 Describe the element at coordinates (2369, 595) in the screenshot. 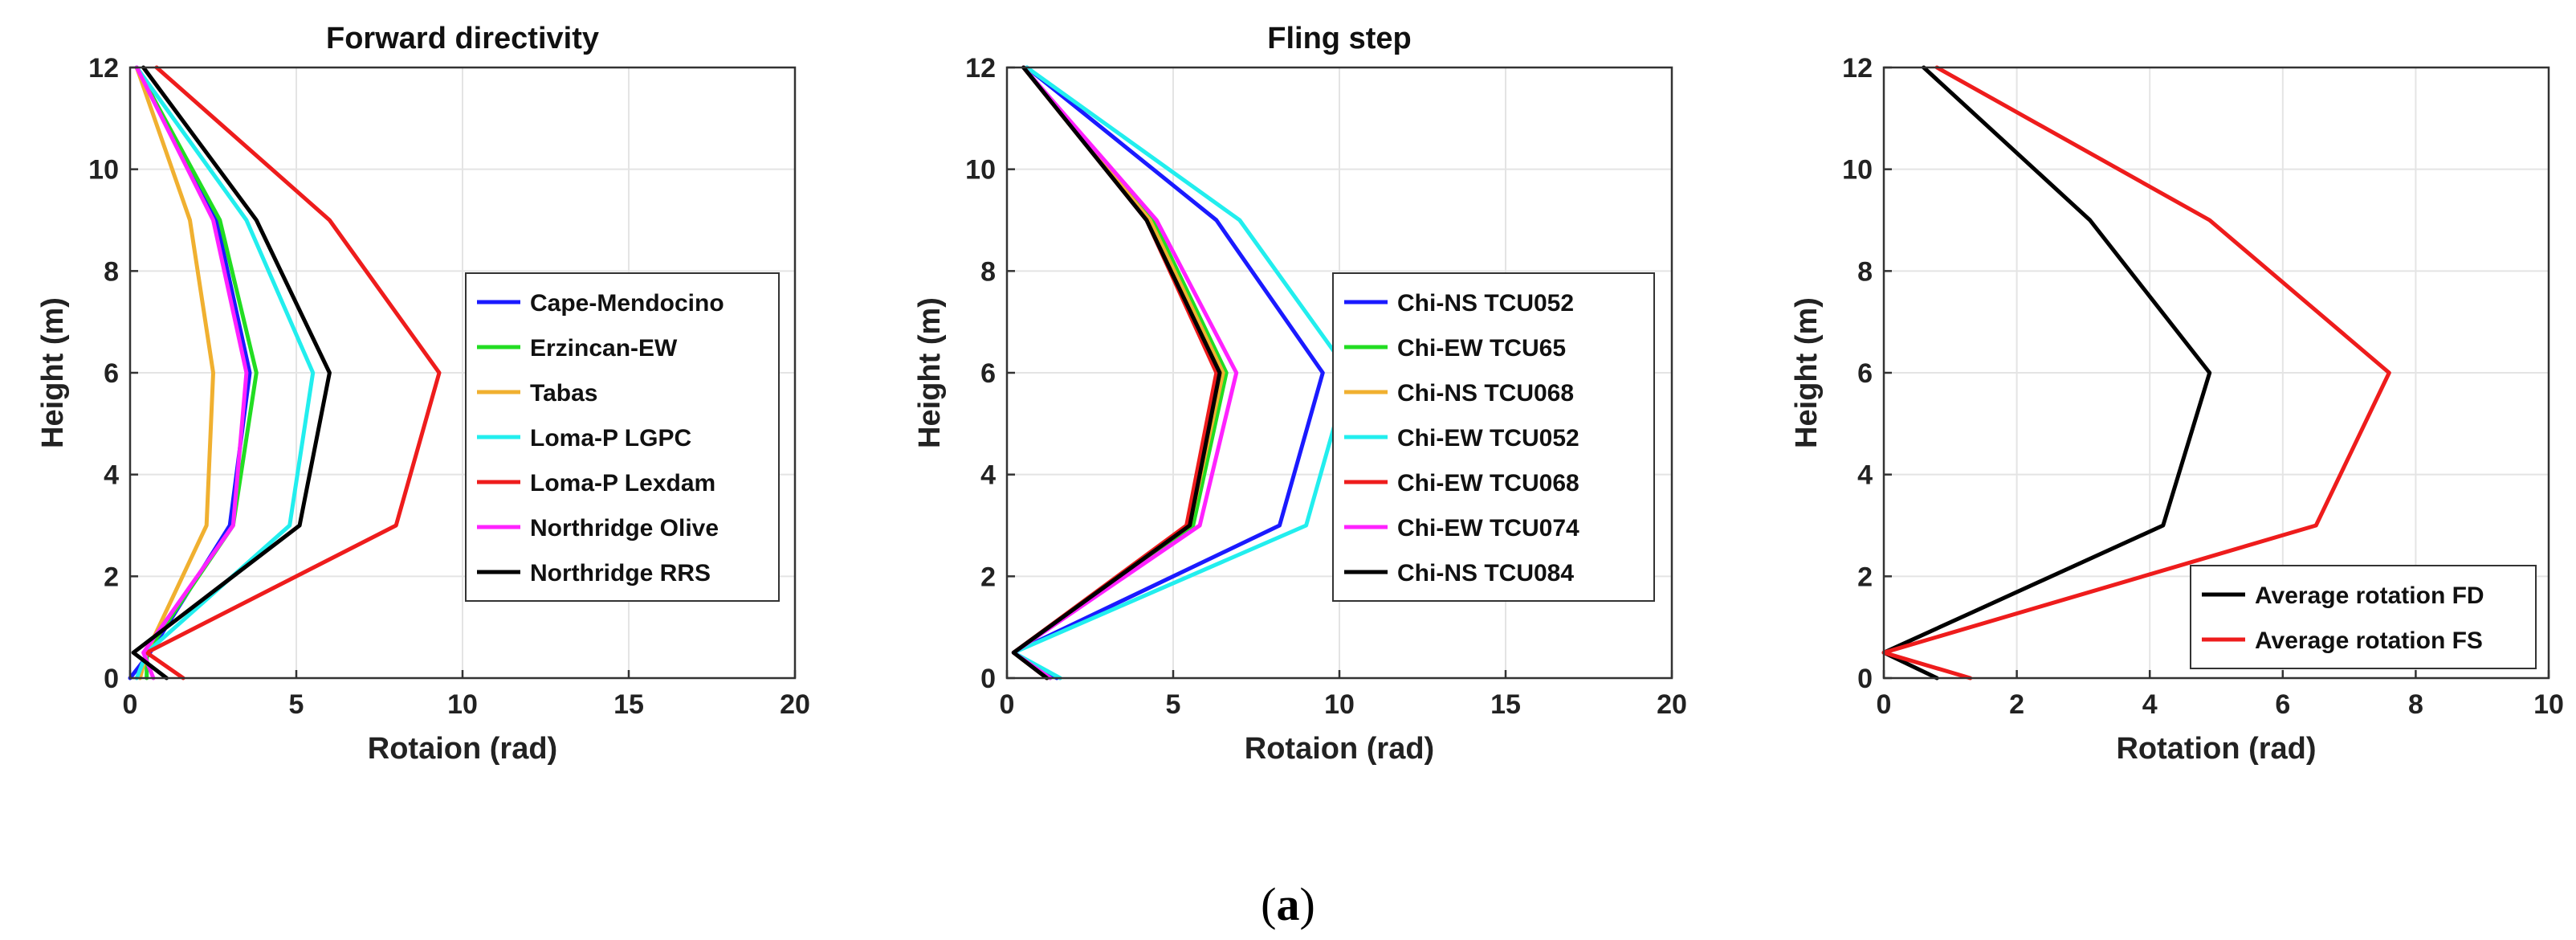

I see `legend-label: Average rotation FD` at that location.